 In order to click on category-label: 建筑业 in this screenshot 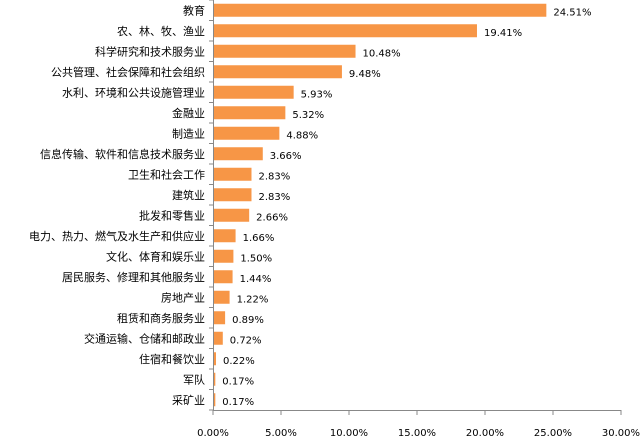, I will do `click(188, 195)`.